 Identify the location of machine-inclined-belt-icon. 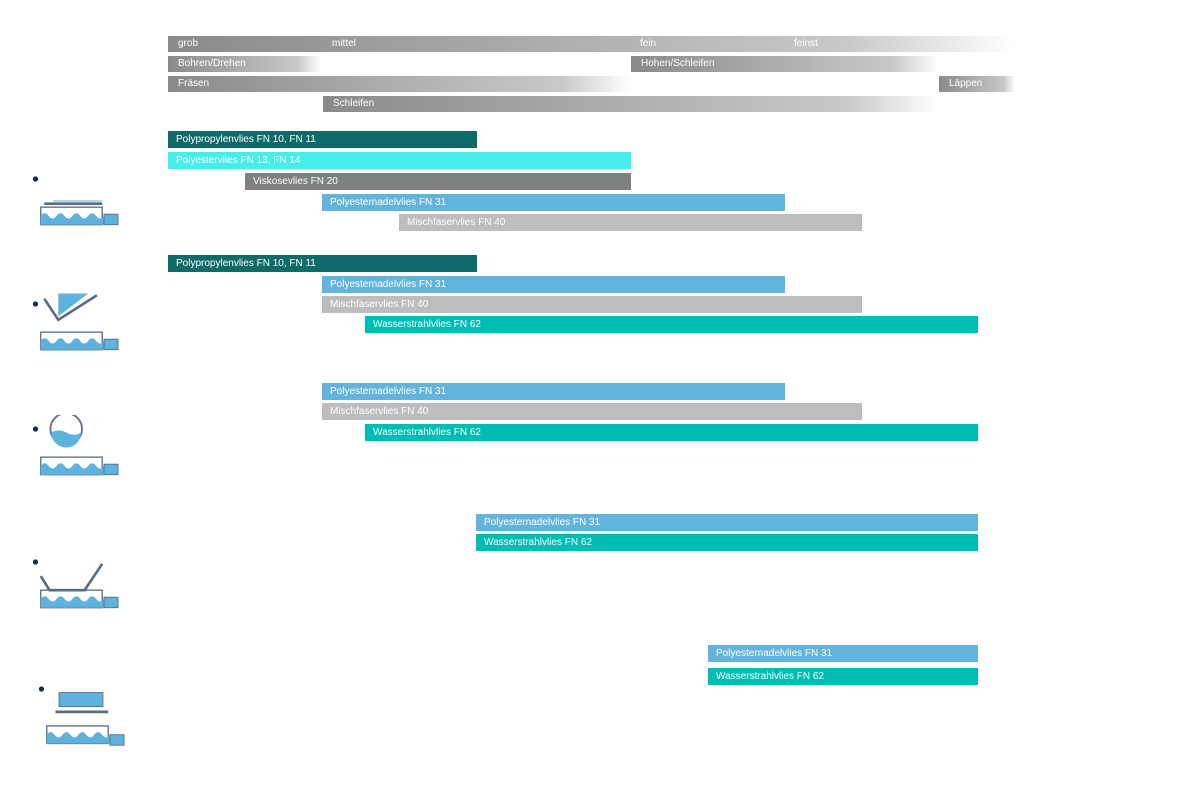
(75, 586).